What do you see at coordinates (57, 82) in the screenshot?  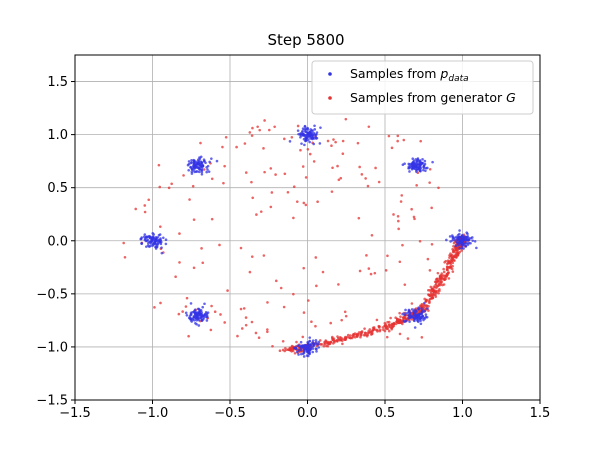 I see `y-tick-label: 1.5` at bounding box center [57, 82].